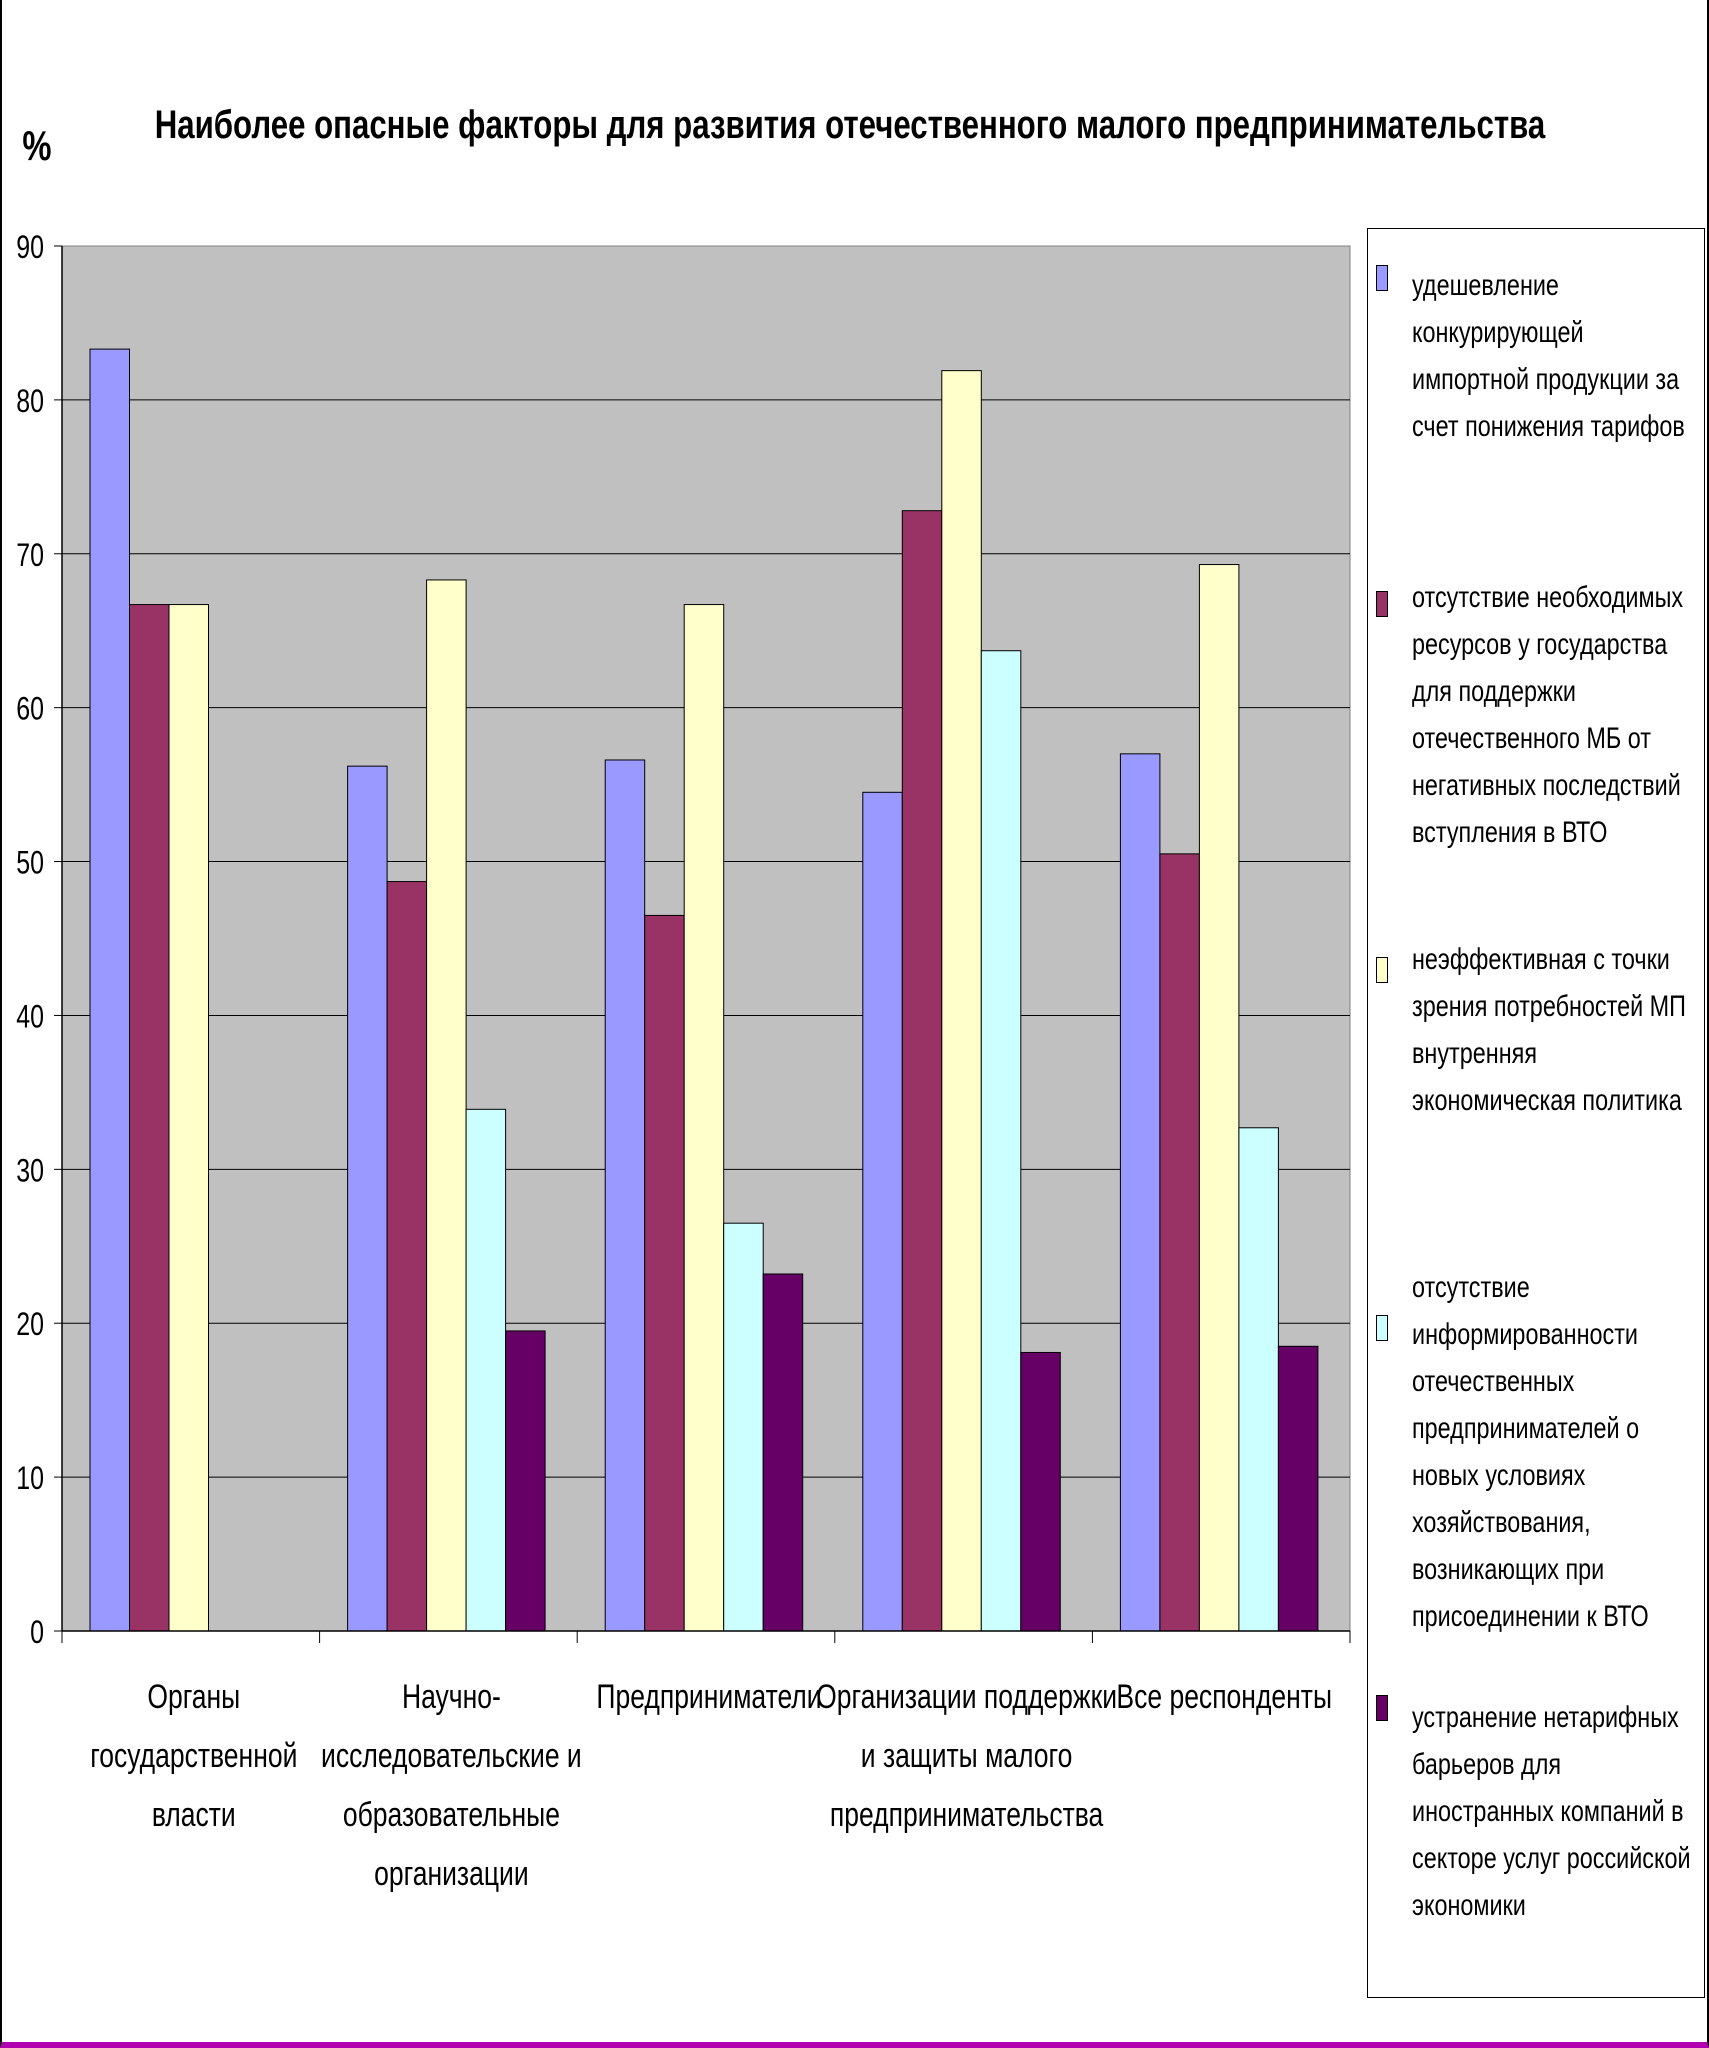  What do you see at coordinates (708, 1697) in the screenshot?
I see `x-tick-label: Предприниматели` at bounding box center [708, 1697].